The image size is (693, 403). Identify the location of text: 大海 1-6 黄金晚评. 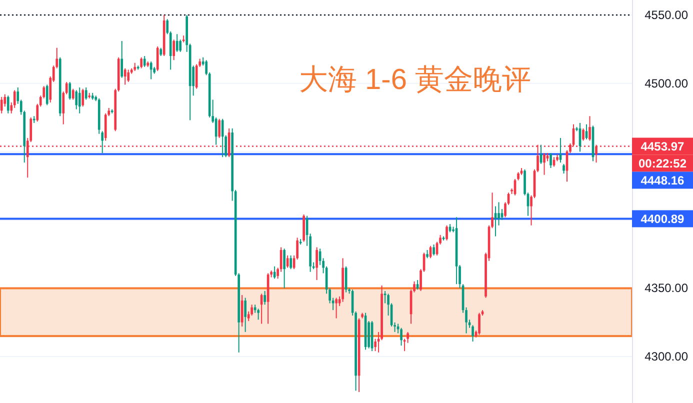
(415, 80).